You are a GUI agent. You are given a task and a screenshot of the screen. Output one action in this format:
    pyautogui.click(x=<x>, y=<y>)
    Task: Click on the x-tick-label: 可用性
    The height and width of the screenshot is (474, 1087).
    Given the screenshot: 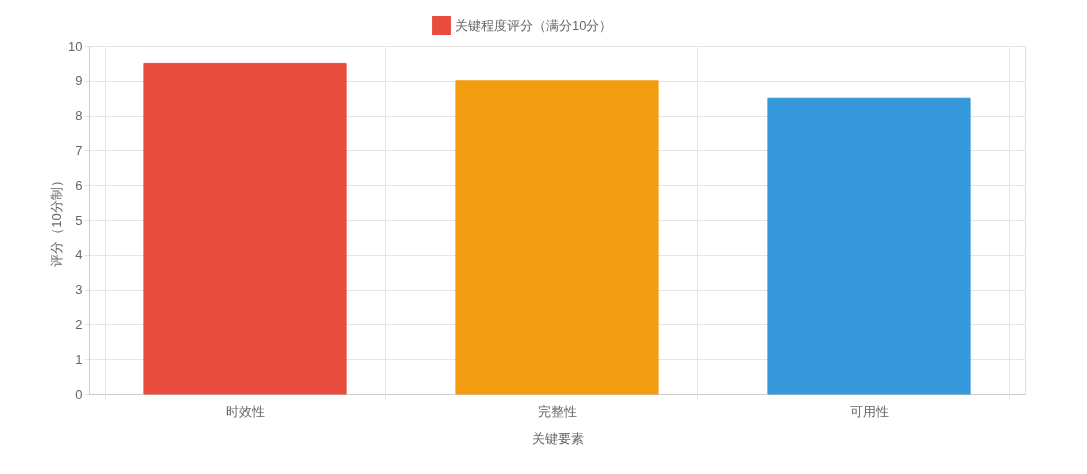 What is the action you would take?
    pyautogui.click(x=869, y=411)
    